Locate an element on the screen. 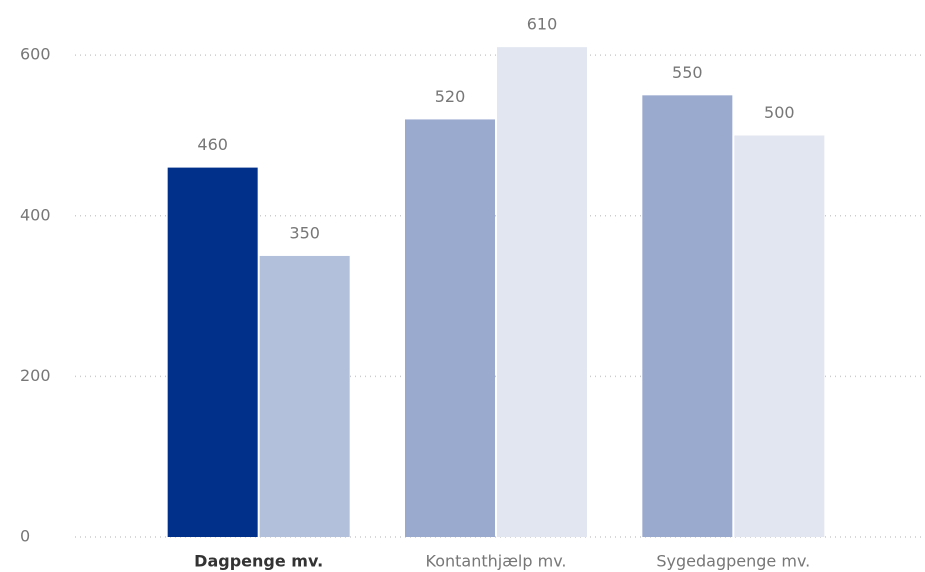 Image resolution: width=925 pixels, height=572 pixels. x-tick-label: Kontanthjælp mv. is located at coordinates (496, 561).